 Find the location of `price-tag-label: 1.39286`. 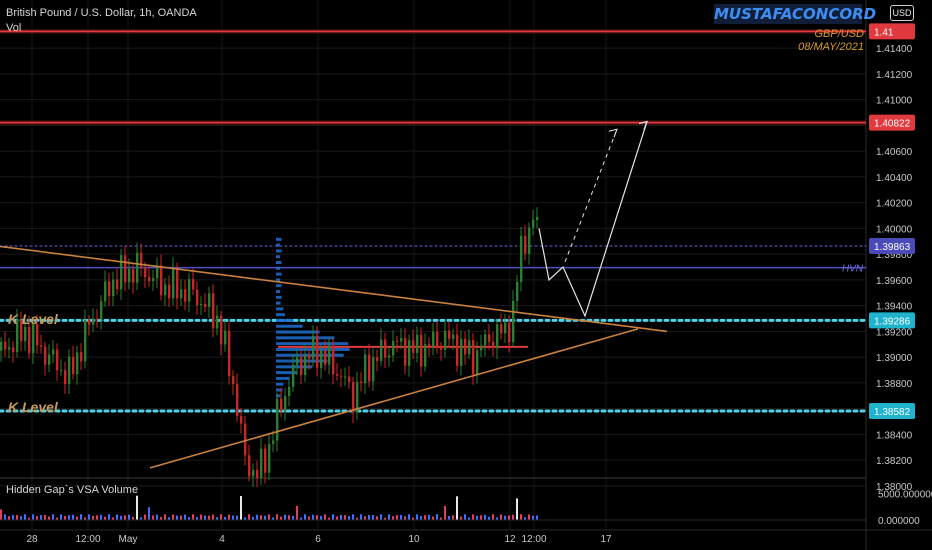

price-tag-label: 1.39286 is located at coordinates (892, 321).